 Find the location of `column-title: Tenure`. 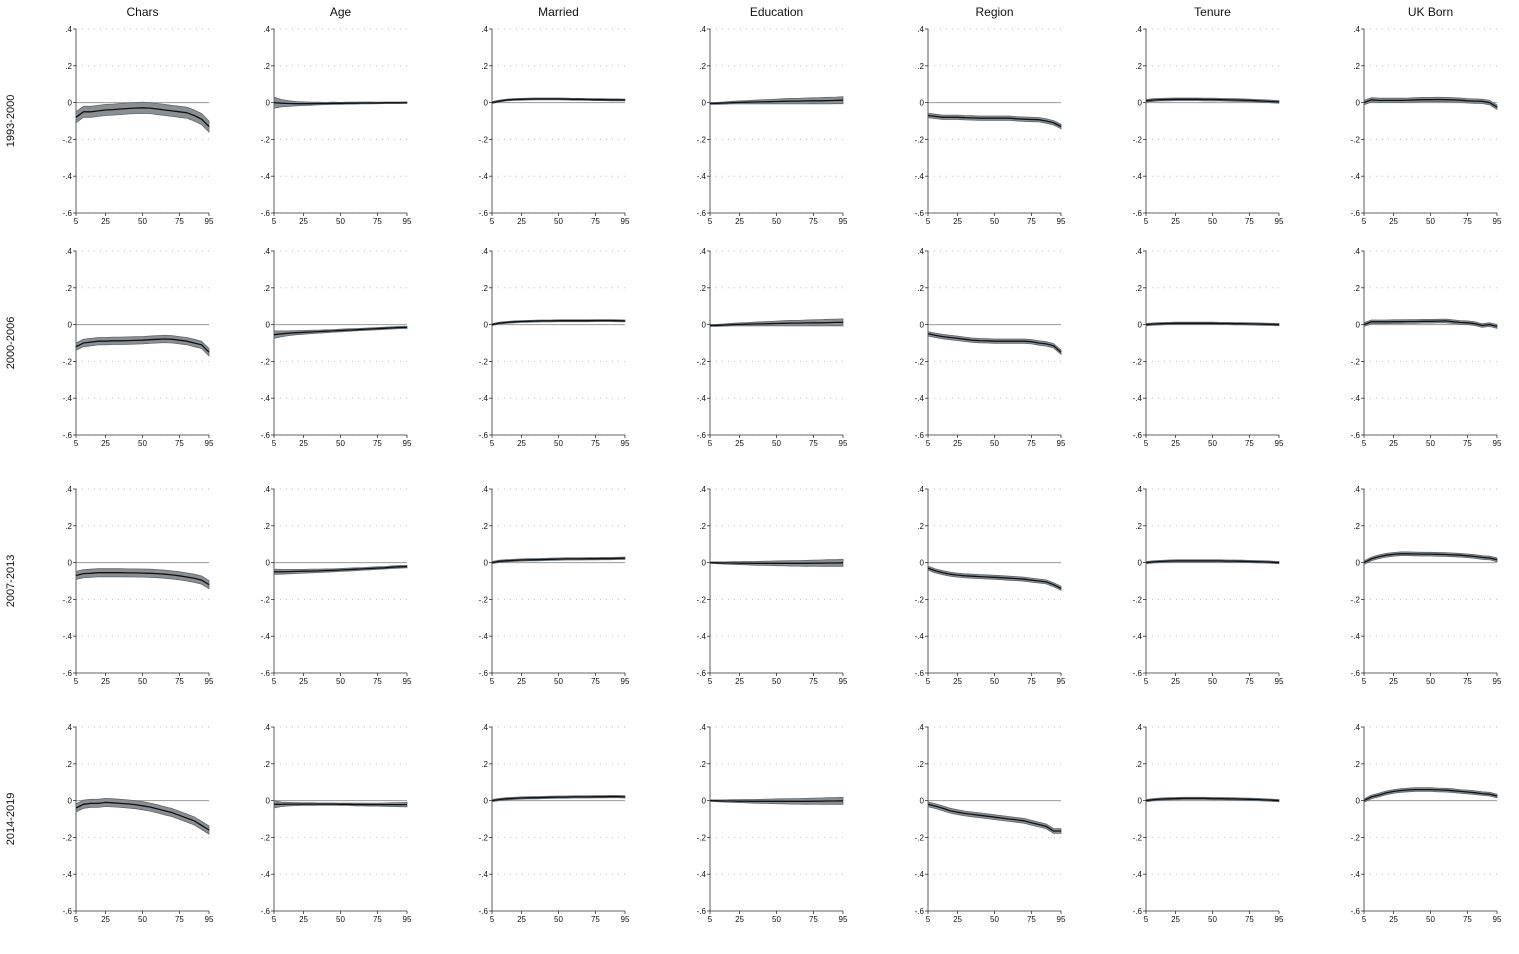

column-title: Tenure is located at coordinates (1212, 12).